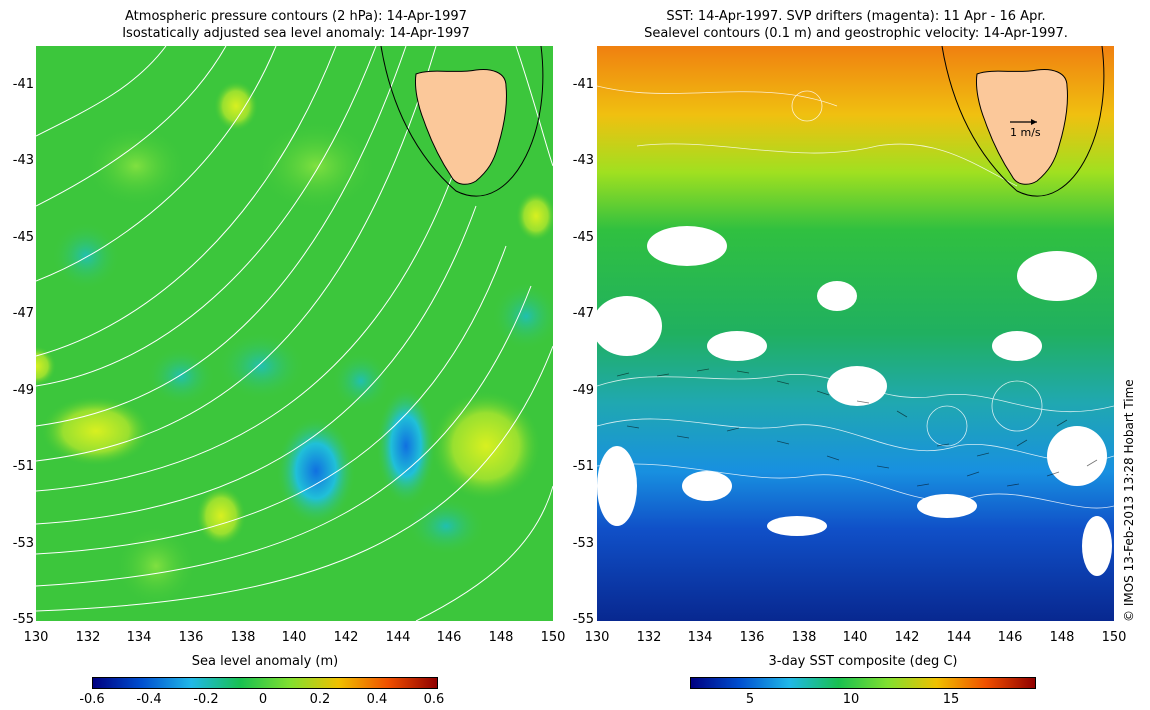  Describe the element at coordinates (265, 683) in the screenshot. I see `sea-level-colorbar` at that location.